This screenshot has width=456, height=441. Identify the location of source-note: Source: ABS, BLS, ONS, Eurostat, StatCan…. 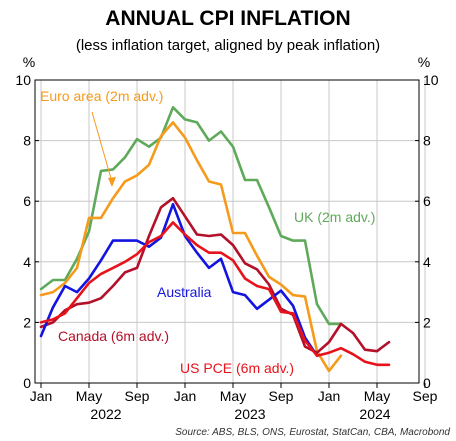
(312, 432).